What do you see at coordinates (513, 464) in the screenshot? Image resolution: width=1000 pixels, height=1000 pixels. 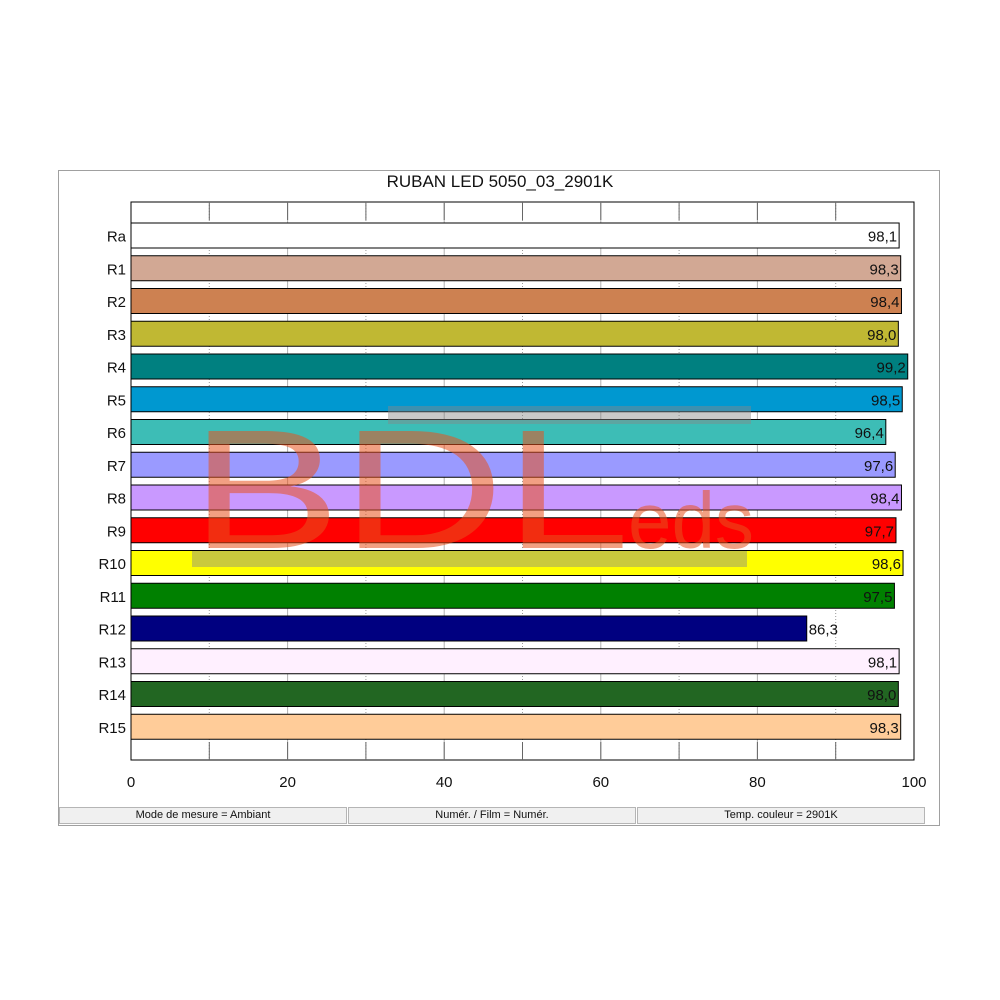 I see `bar-r7` at bounding box center [513, 464].